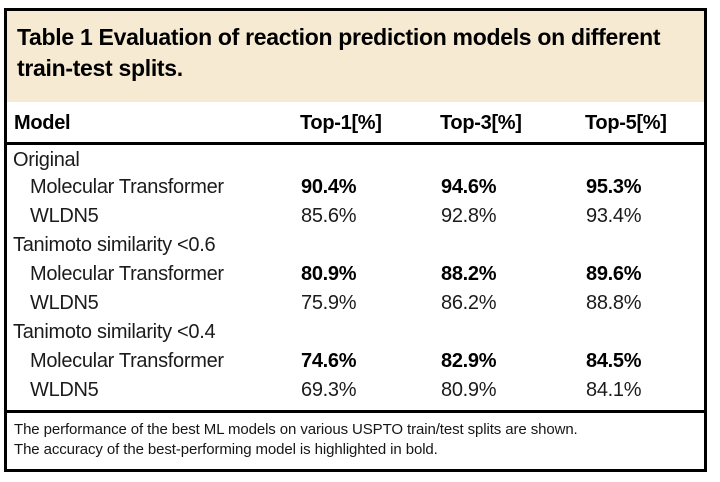 The height and width of the screenshot is (482, 720). I want to click on table-header-row: Model Top-1[%] Top-3[%] Top-5[%], so click(355, 123).